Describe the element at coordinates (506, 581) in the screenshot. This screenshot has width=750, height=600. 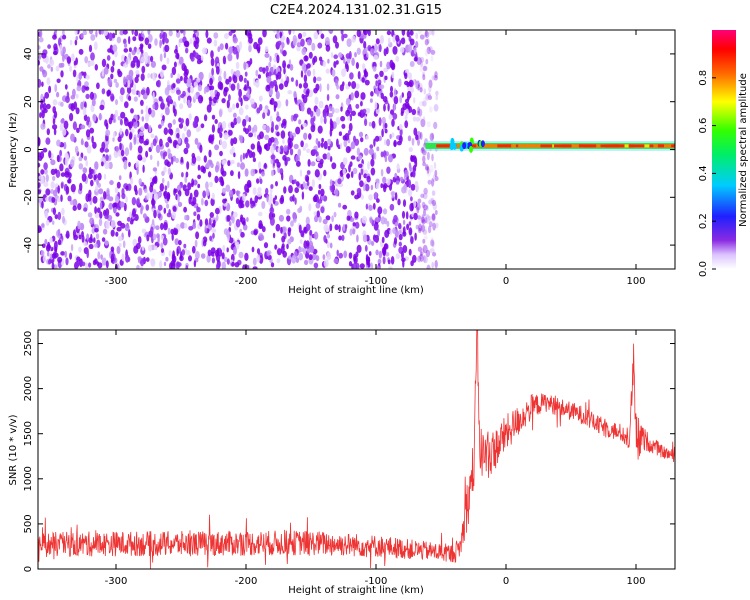
I see `snr-x-tick-label: 0` at that location.